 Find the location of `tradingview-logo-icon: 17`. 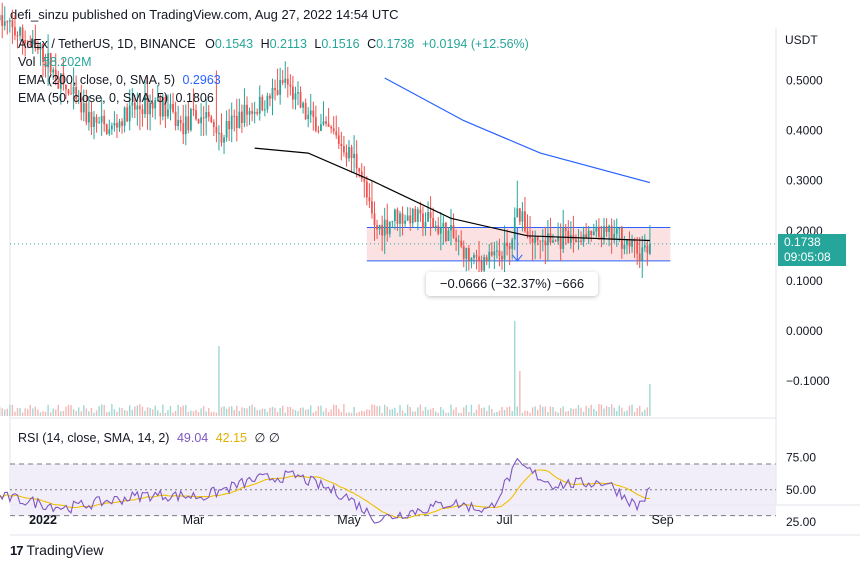

tradingview-logo-icon: 17 is located at coordinates (17, 550).